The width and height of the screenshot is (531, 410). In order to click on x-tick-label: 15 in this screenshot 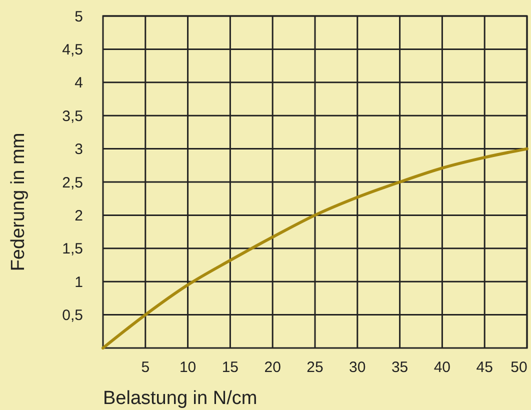, I will do `click(230, 367)`.